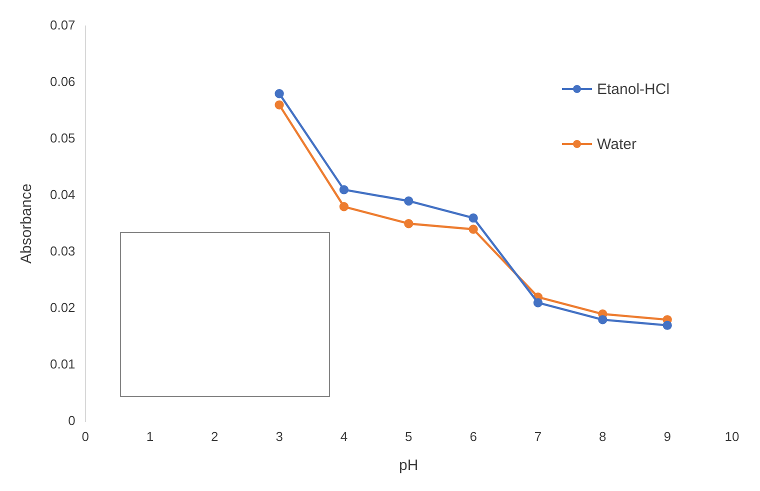 This screenshot has height=491, width=760. What do you see at coordinates (633, 89) in the screenshot?
I see `legend-label: Etanol-HCl` at bounding box center [633, 89].